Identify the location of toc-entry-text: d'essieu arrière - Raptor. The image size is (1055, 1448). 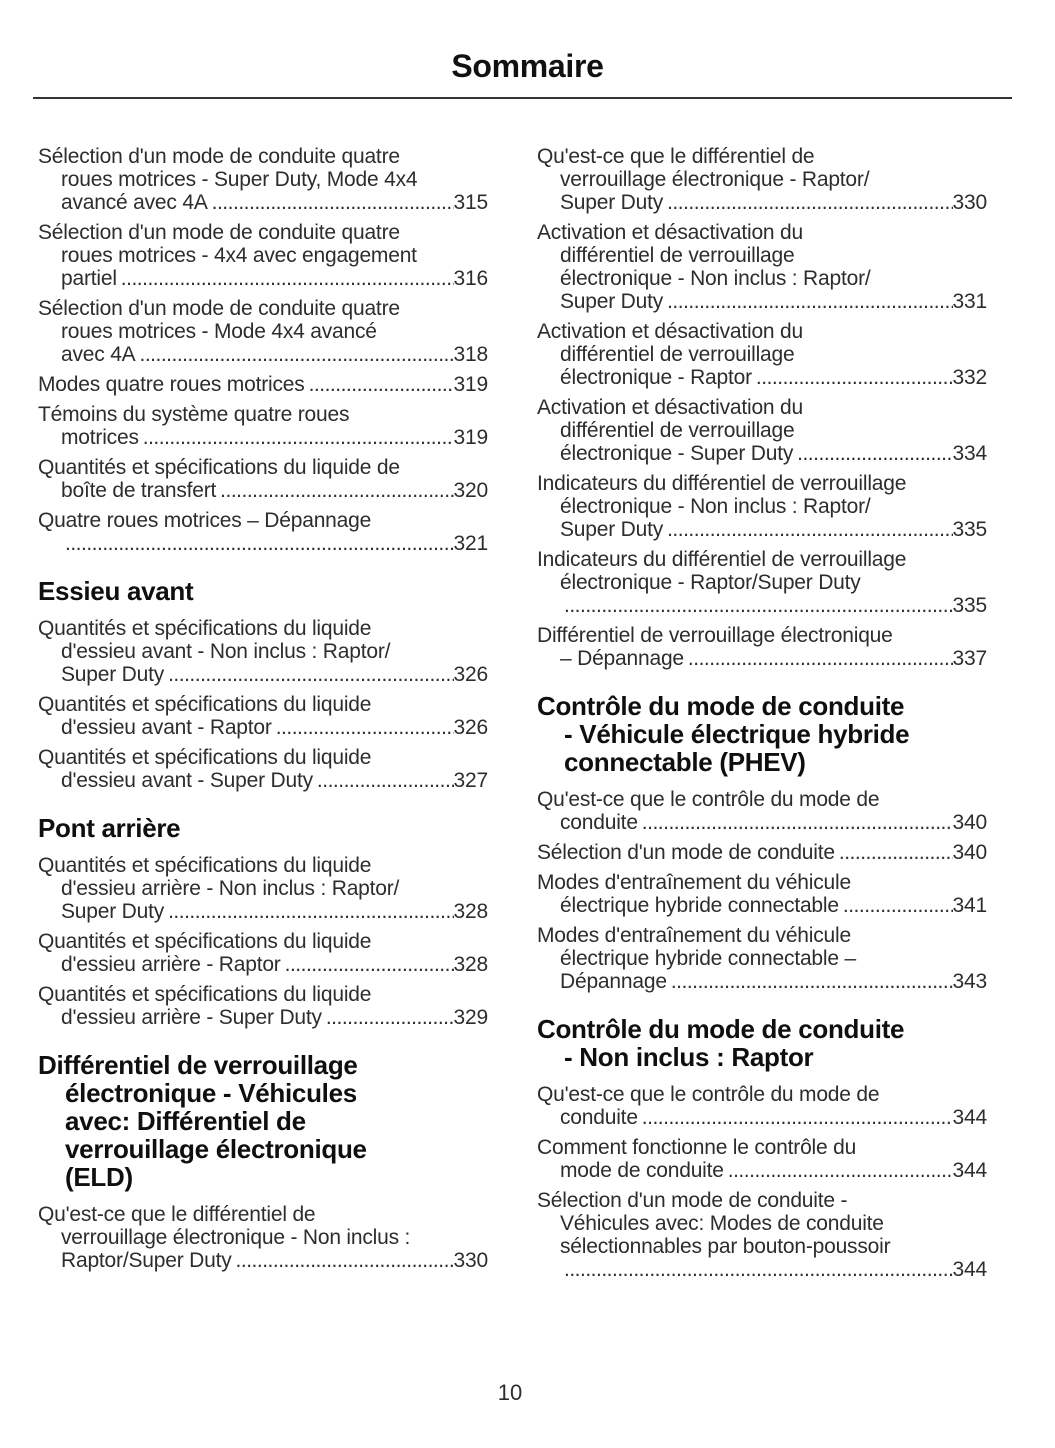
(171, 964).